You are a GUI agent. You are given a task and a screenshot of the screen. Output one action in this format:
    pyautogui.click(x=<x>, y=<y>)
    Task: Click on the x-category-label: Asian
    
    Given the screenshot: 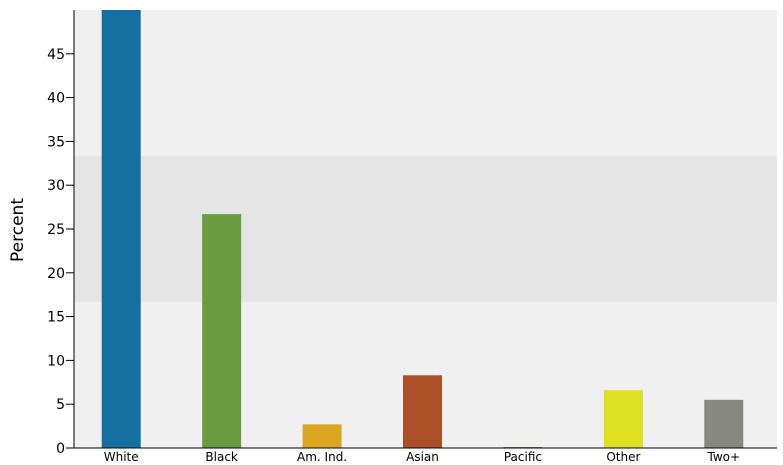 What is the action you would take?
    pyautogui.click(x=422, y=457)
    